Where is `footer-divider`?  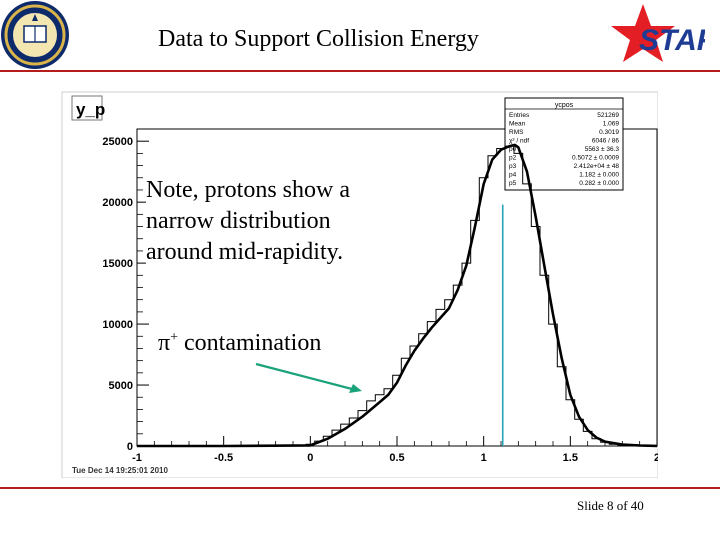
footer-divider is located at coordinates (360, 488).